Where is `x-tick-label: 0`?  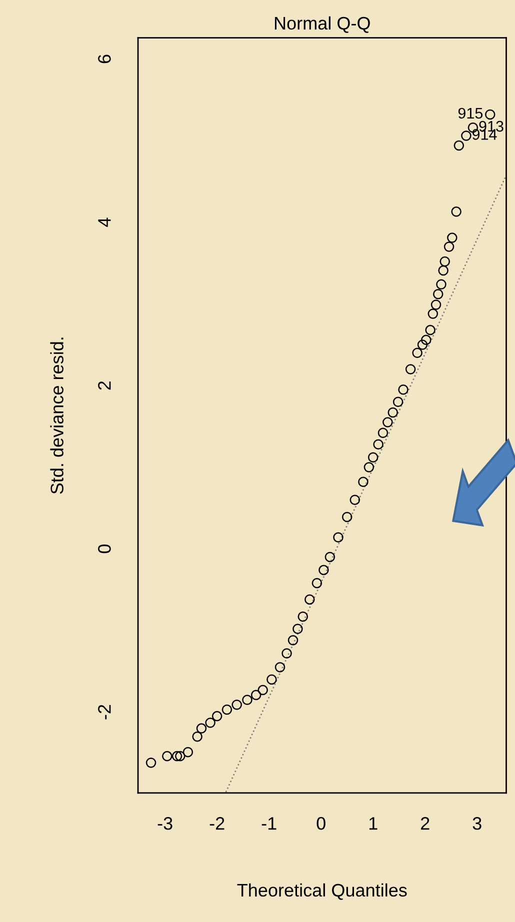
x-tick-label: 0 is located at coordinates (321, 823).